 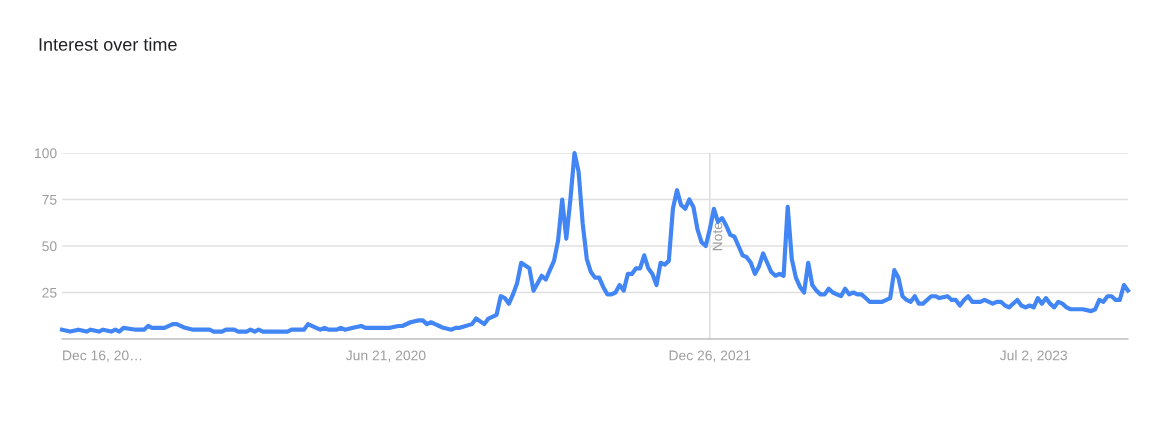 I want to click on x-tick-label: Jun 21, 2020, so click(x=385, y=356).